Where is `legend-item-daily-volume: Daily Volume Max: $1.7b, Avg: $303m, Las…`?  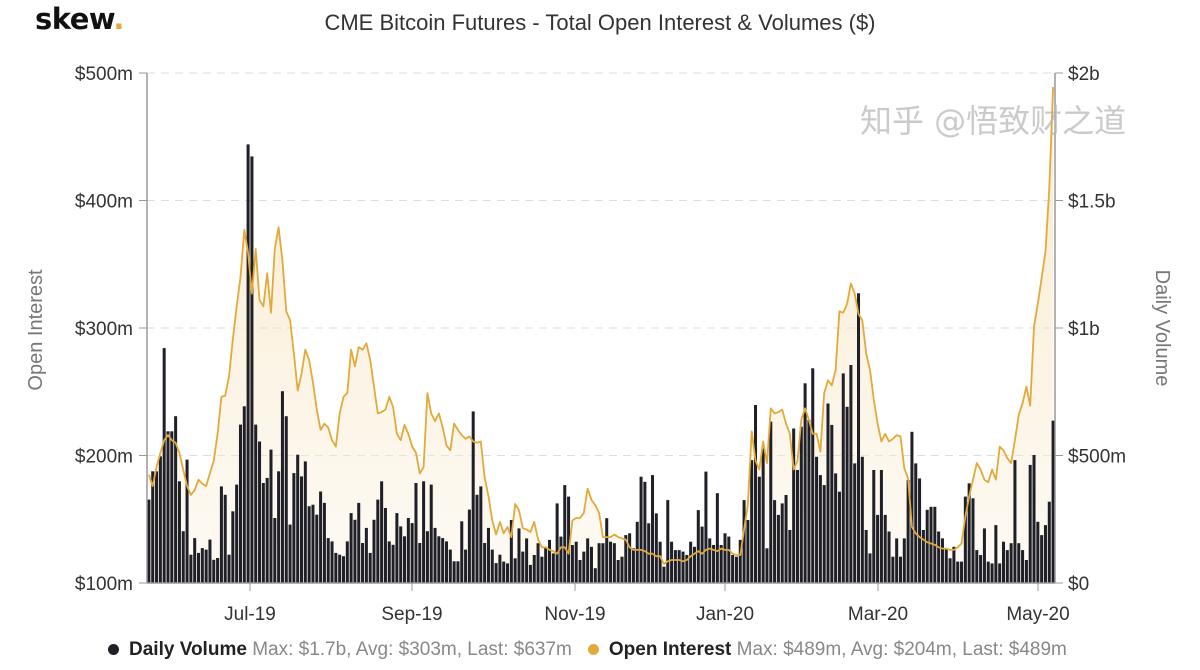 legend-item-daily-volume: Daily Volume Max: $1.7b, Avg: $303m, Las… is located at coordinates (340, 650).